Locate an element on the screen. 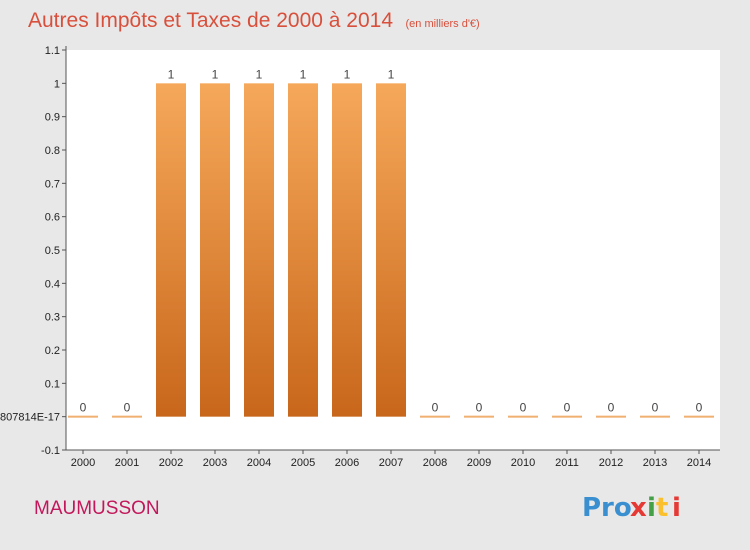 The width and height of the screenshot is (750, 550). y-tick-label: 0.7 is located at coordinates (52, 184).